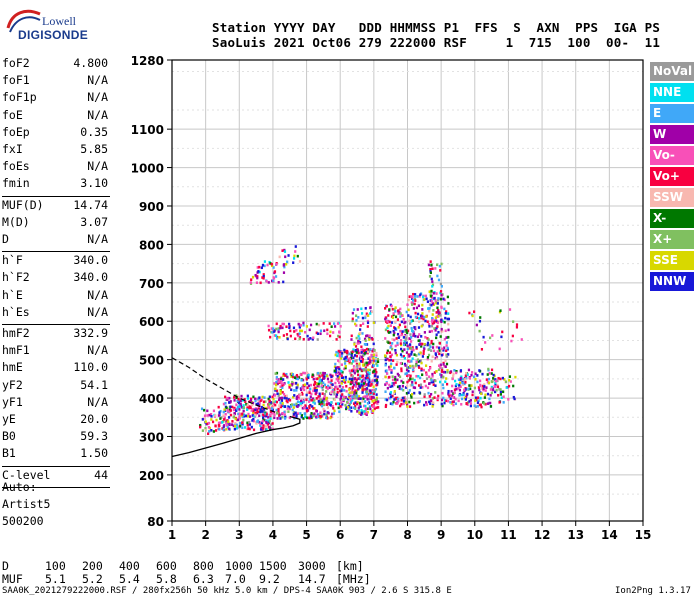 The height and width of the screenshot is (600, 700). Describe the element at coordinates (172, 535) in the screenshot. I see `x-tick-label: 1` at that location.